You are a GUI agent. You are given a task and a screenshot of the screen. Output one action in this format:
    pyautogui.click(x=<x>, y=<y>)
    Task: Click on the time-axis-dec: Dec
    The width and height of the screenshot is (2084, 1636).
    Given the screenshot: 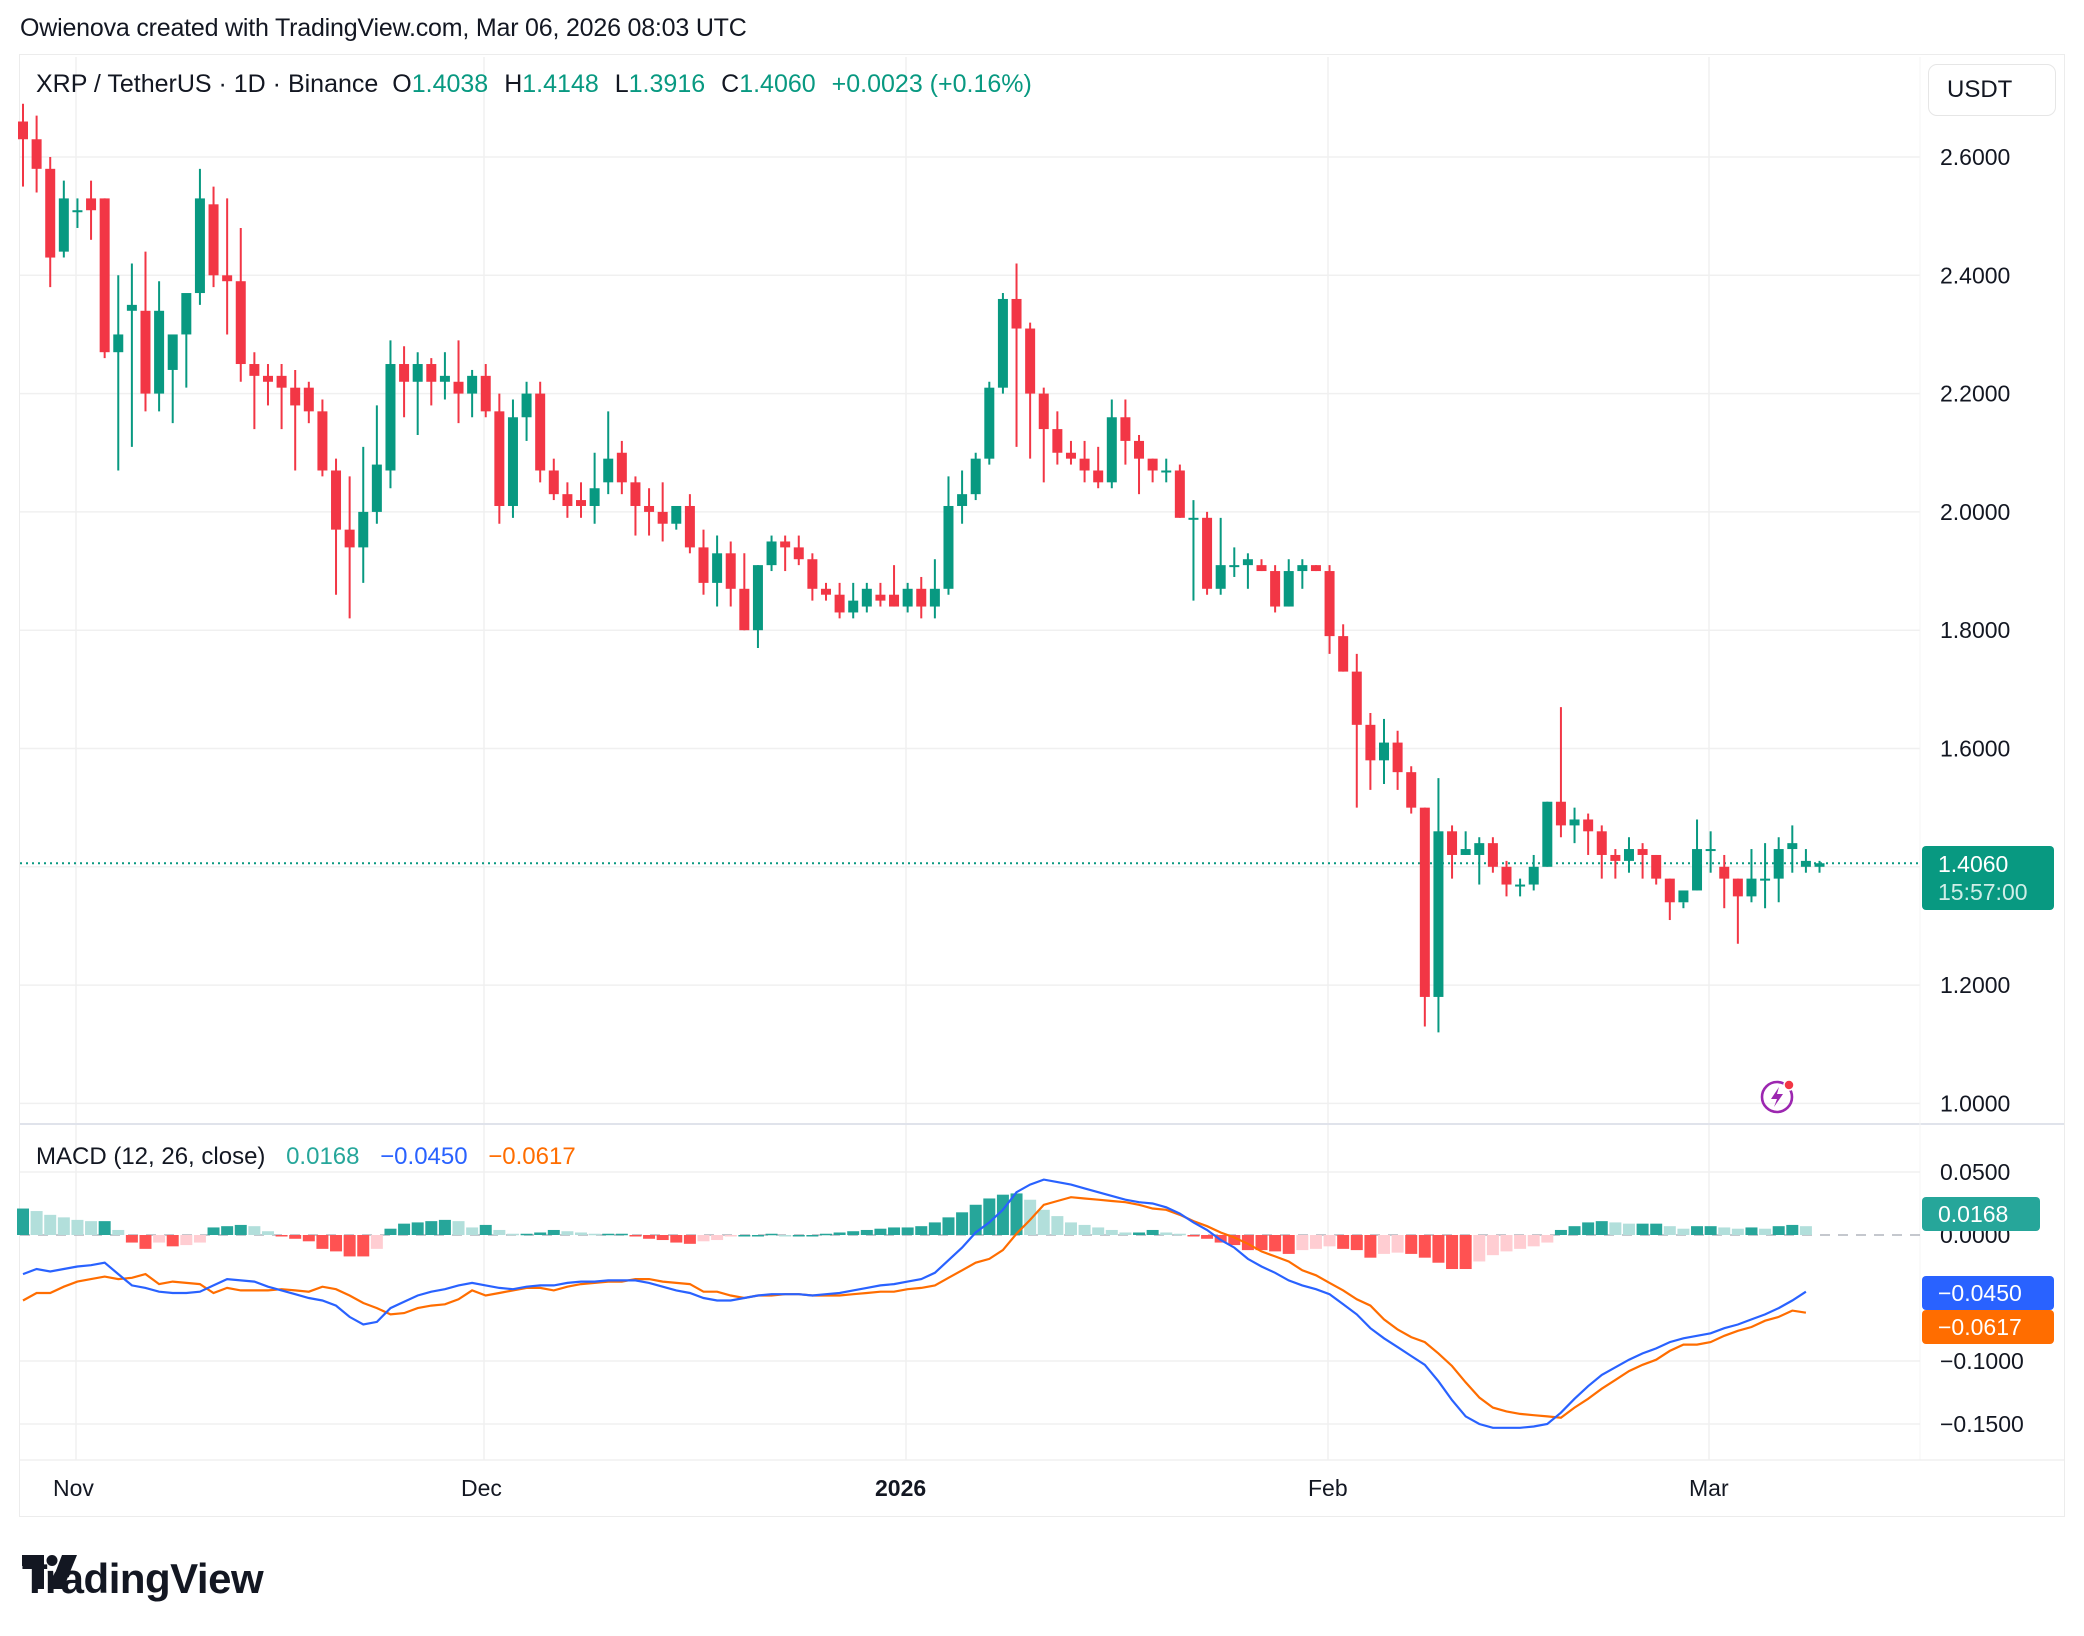 What is the action you would take?
    pyautogui.click(x=481, y=1488)
    